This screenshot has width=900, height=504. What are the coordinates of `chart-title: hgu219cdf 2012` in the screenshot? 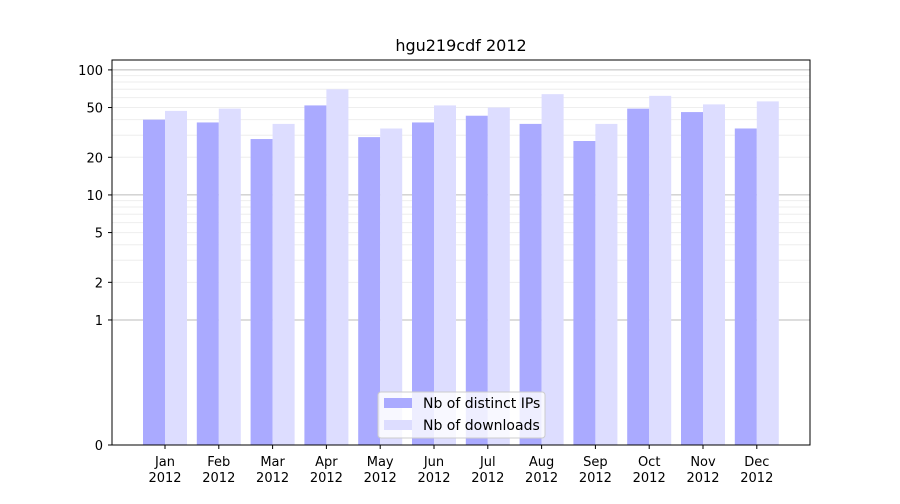 It's located at (460, 45).